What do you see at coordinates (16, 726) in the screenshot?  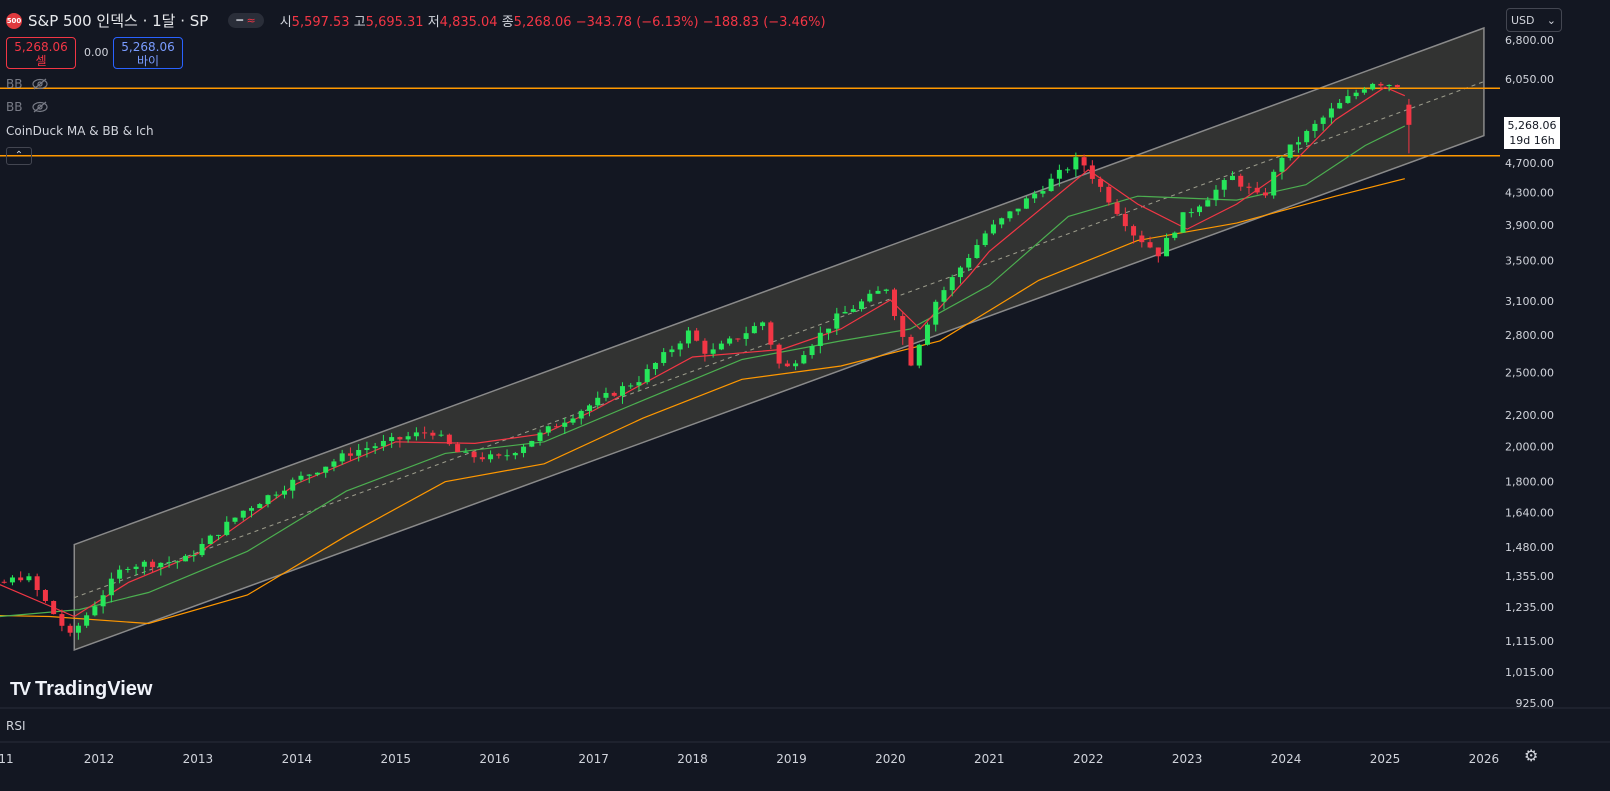 I see `rsi-pane-label: RSI` at bounding box center [16, 726].